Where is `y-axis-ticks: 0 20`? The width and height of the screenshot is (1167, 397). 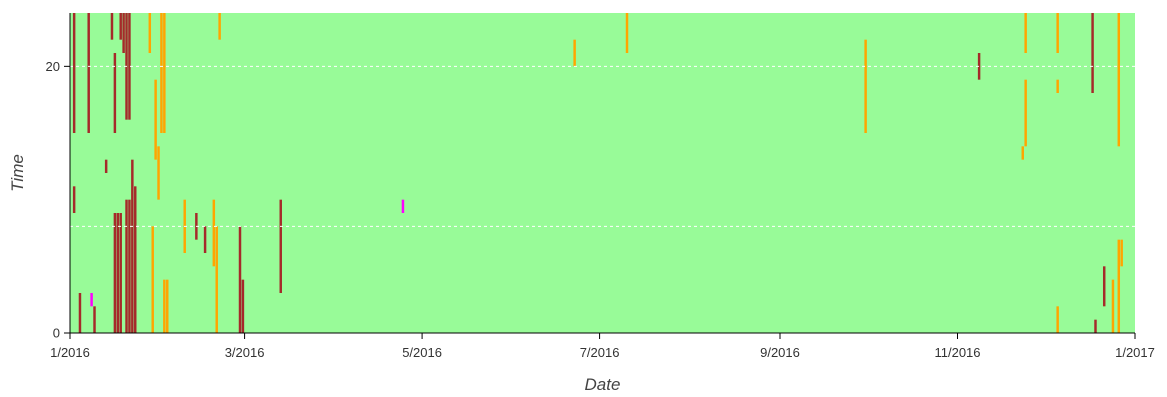 y-axis-ticks: 0 20 is located at coordinates (58, 200).